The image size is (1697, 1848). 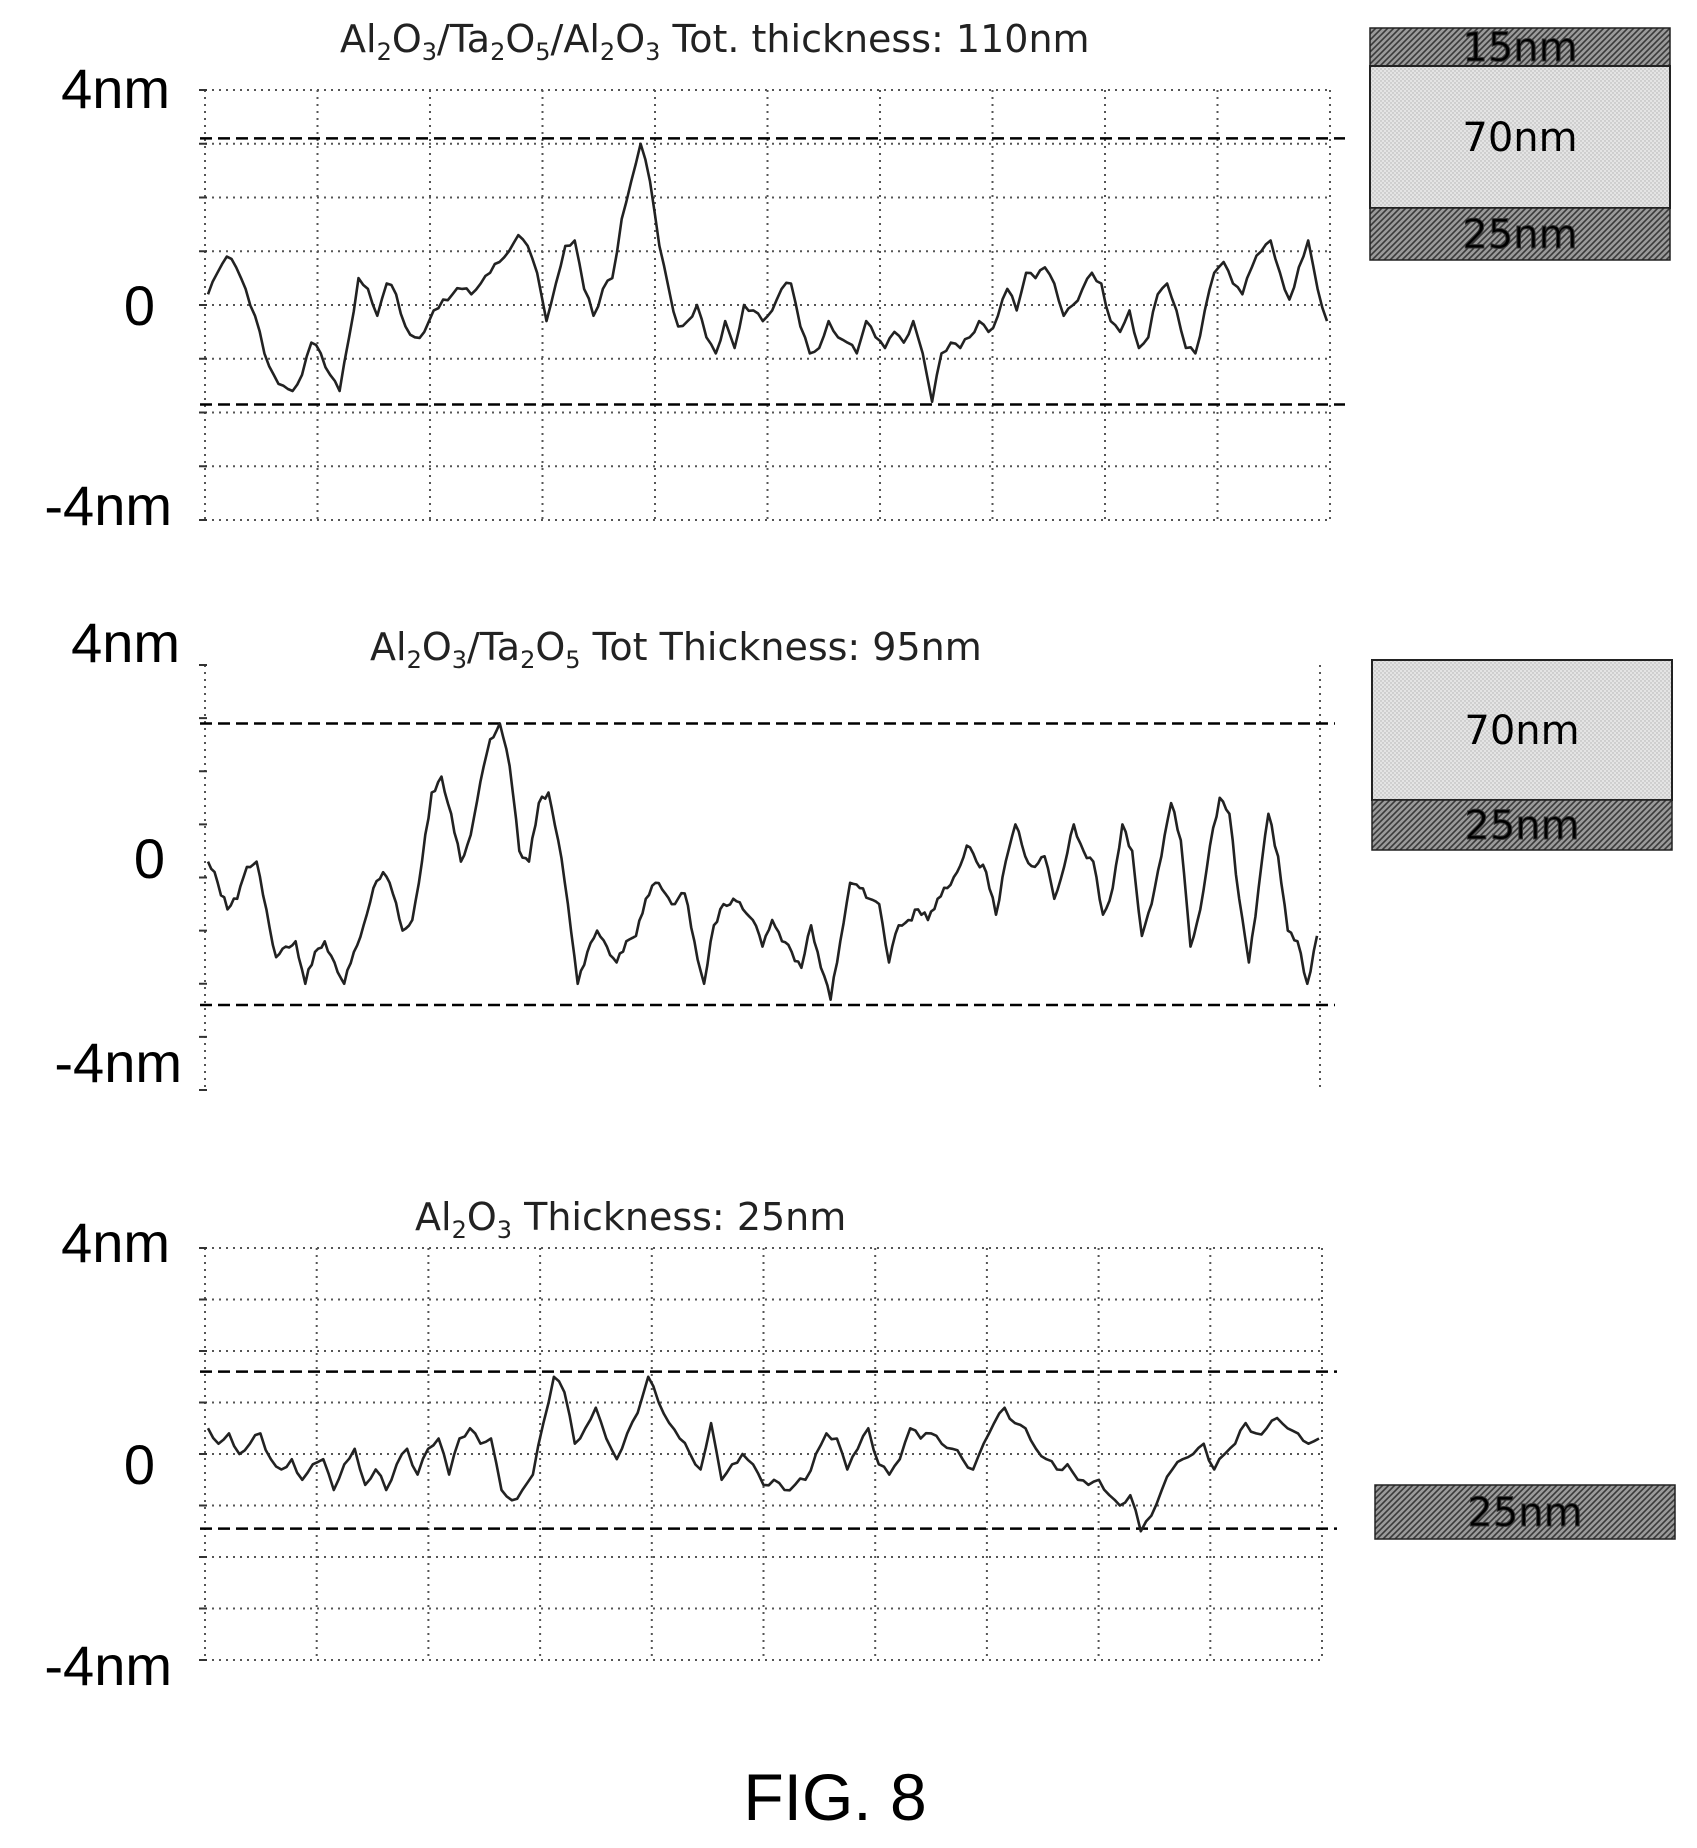 What do you see at coordinates (149, 858) in the screenshot?
I see `panel-2-y-tick-zero: 0` at bounding box center [149, 858].